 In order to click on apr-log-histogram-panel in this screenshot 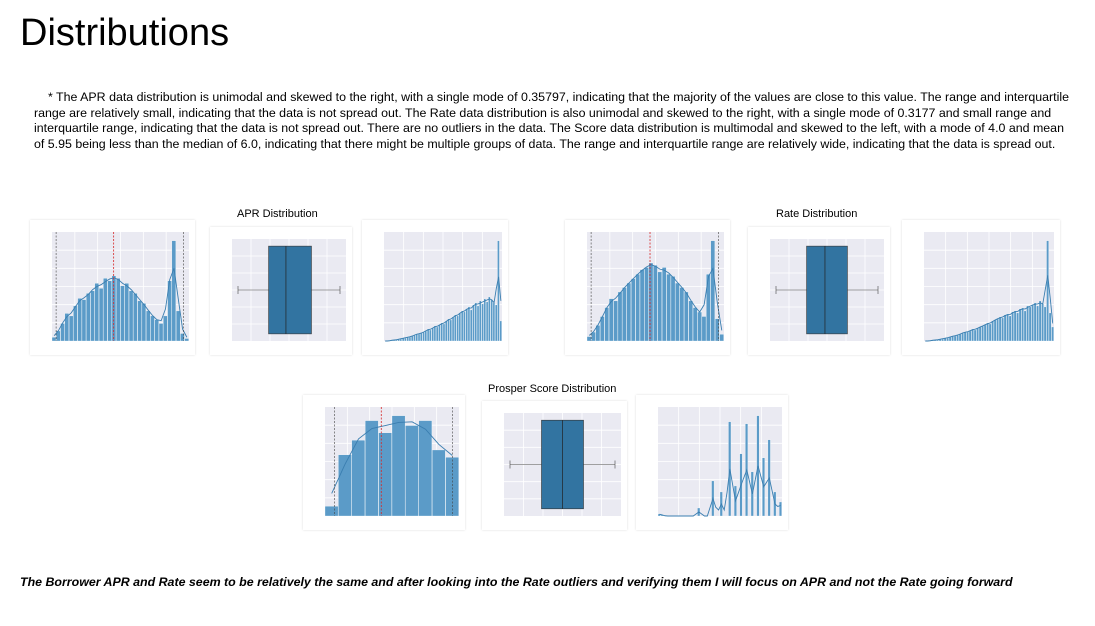, I will do `click(435, 287)`.